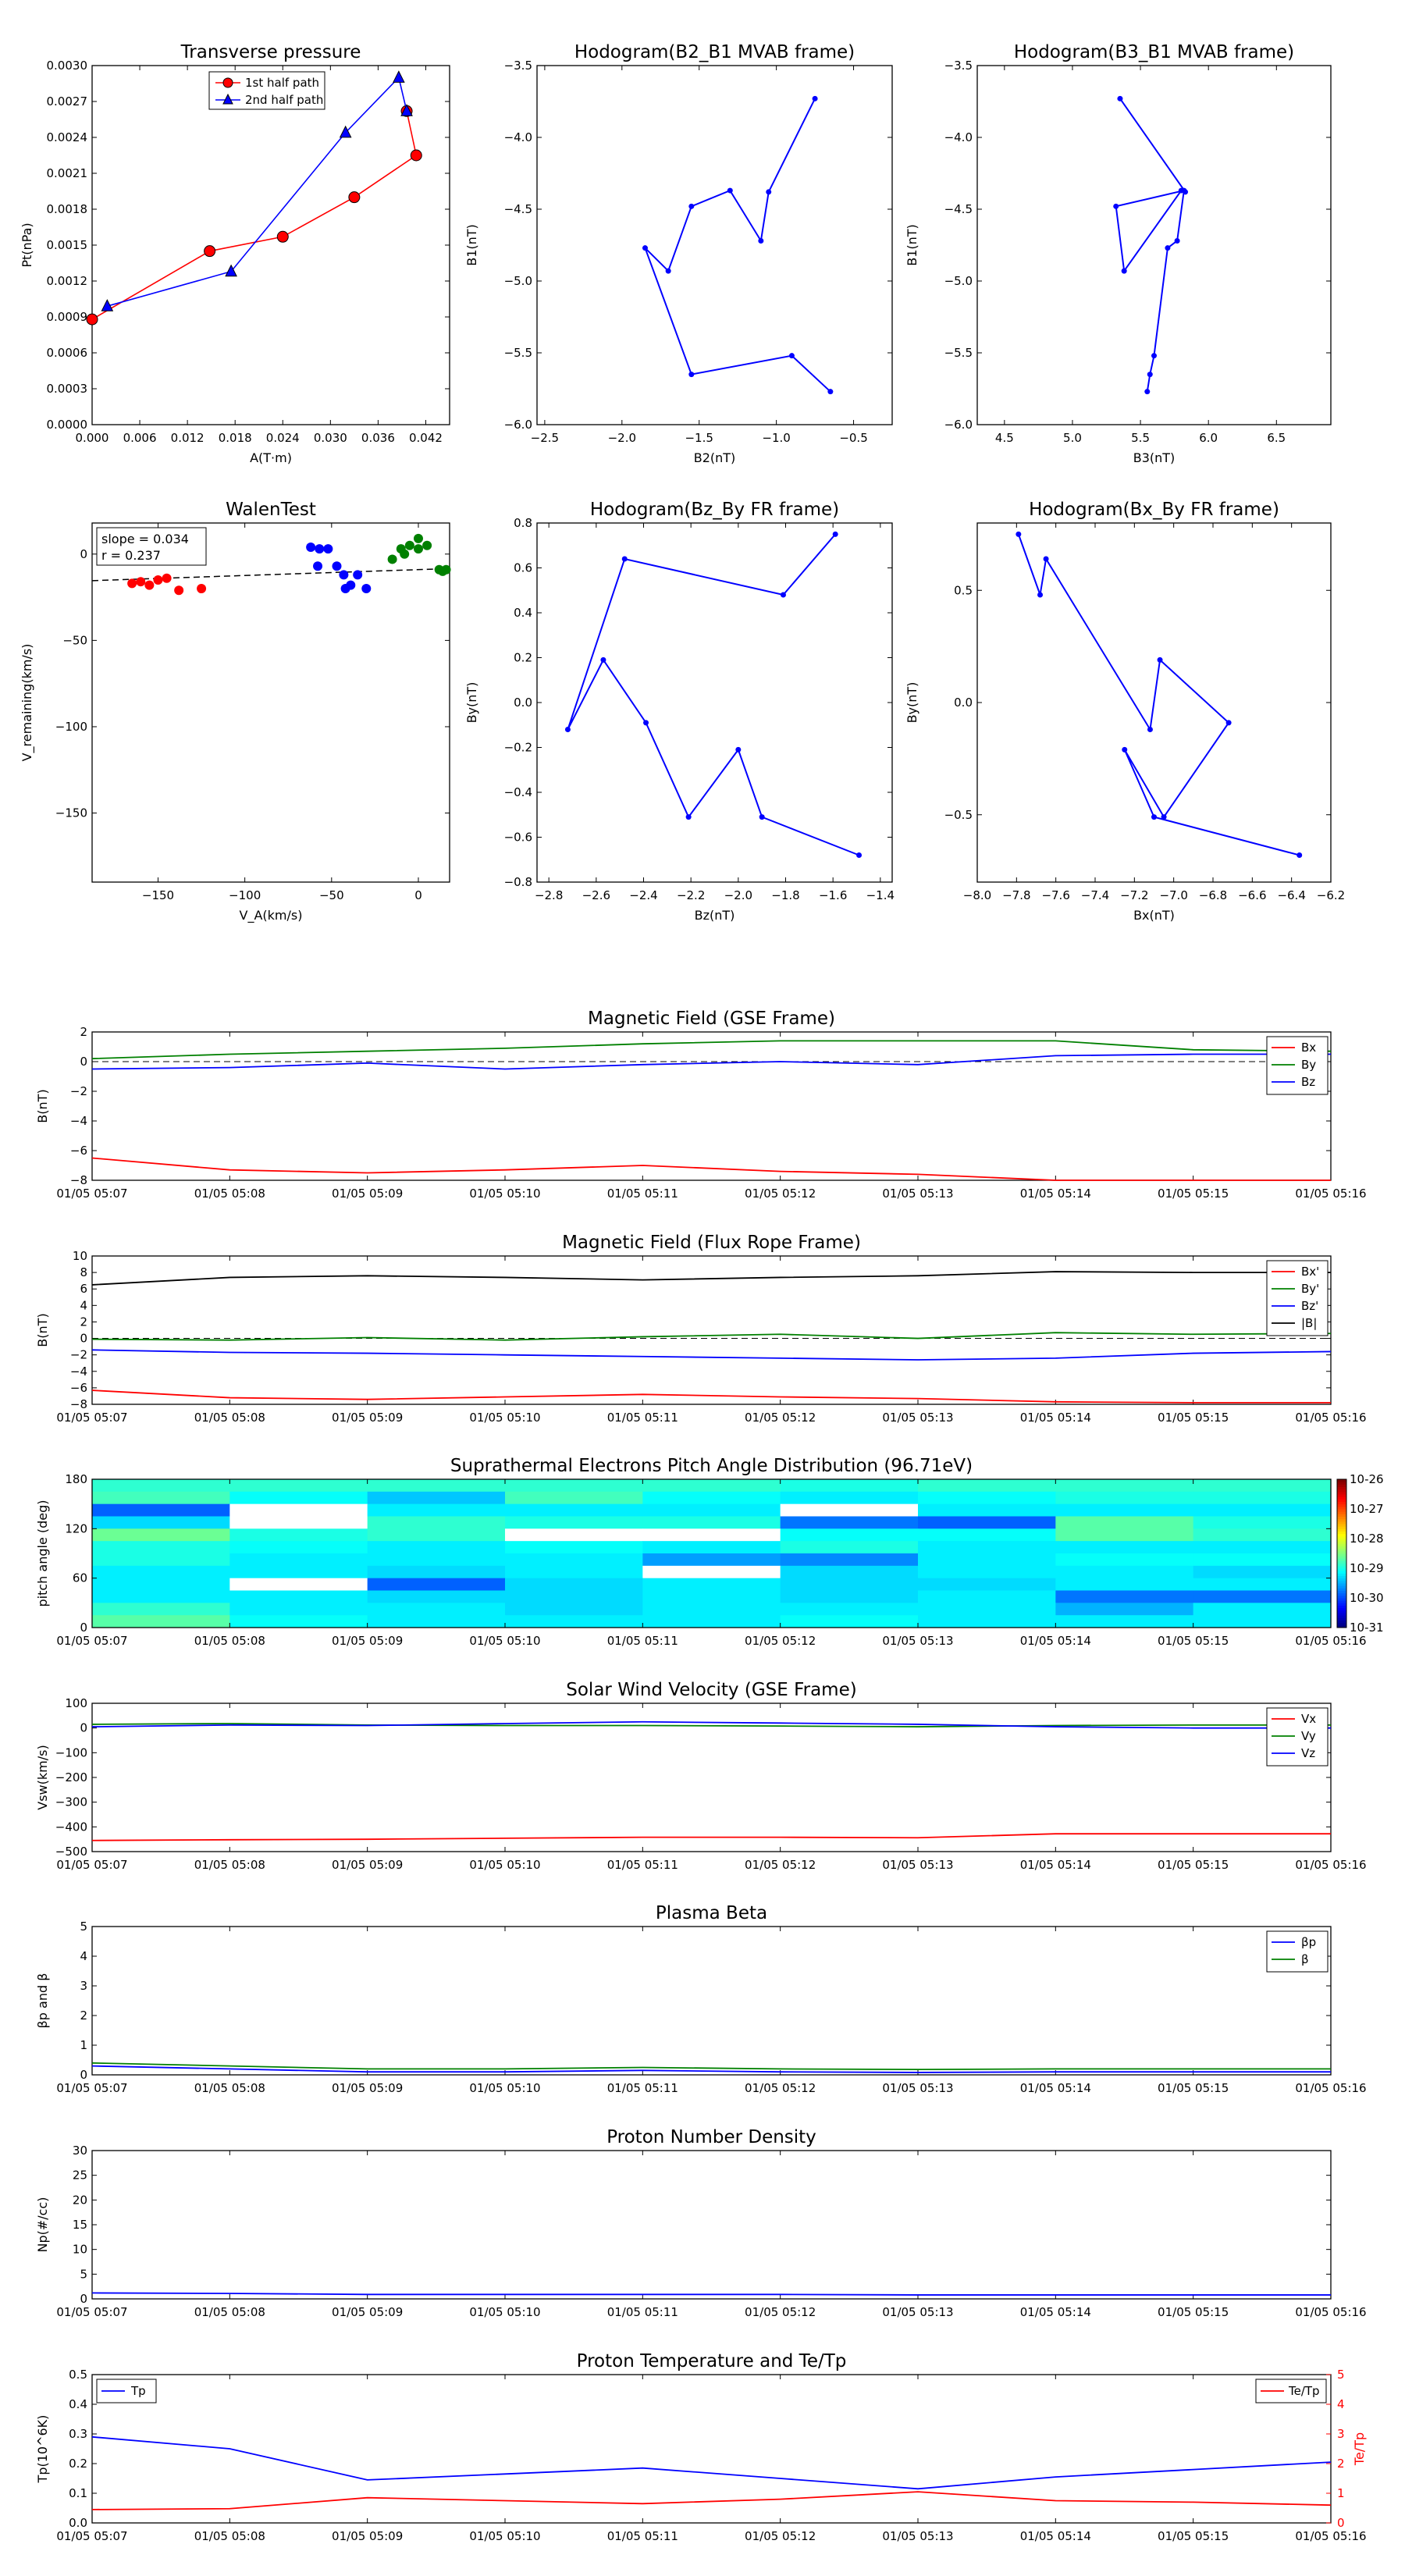  What do you see at coordinates (71, 1852) in the screenshot?
I see `y-tick-label: −500` at bounding box center [71, 1852].